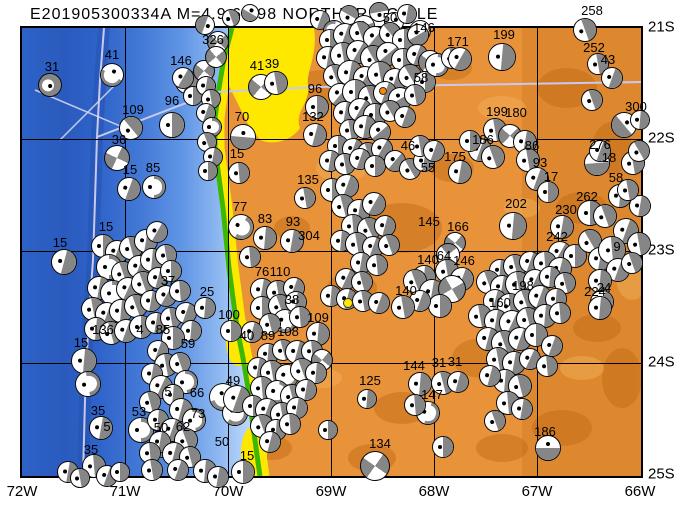 The image size is (687, 505). What do you see at coordinates (331, 251) in the screenshot?
I see `grid-line-parallel` at bounding box center [331, 251].